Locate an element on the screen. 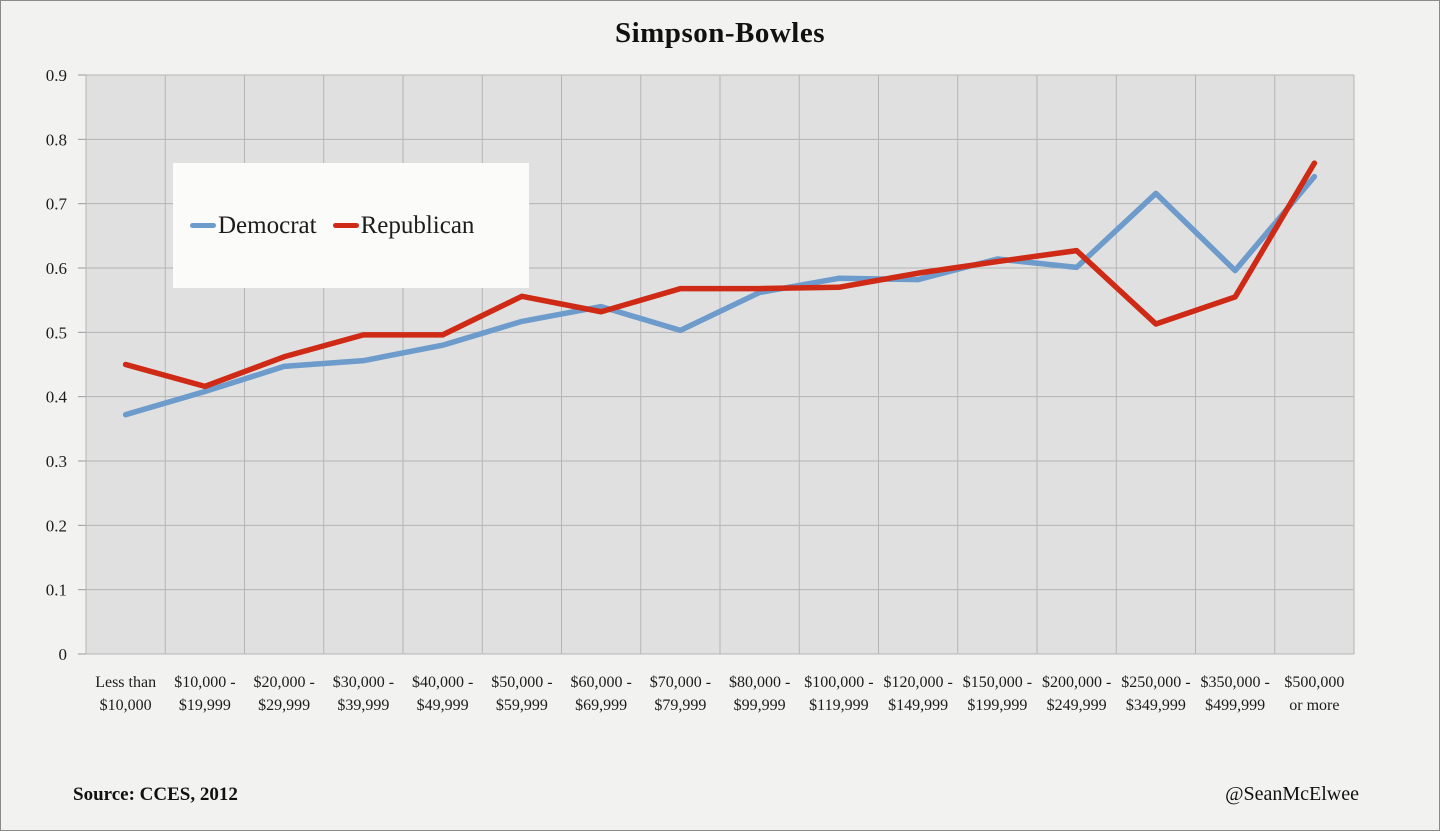 The image size is (1440, 831). x-tick-label: $10,000 -$19,999 is located at coordinates (204, 694).